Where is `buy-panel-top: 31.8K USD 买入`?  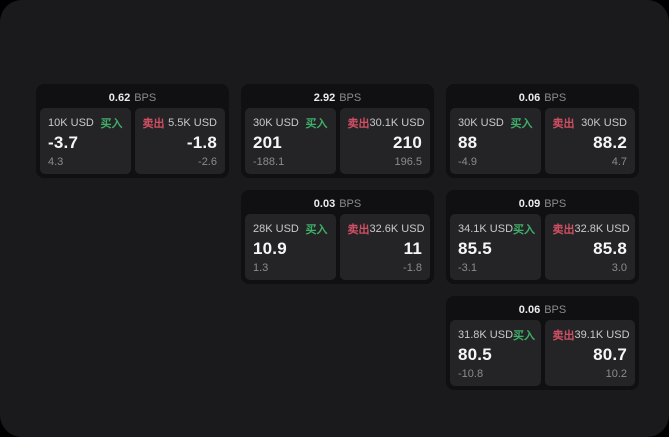
buy-panel-top: 31.8K USD 买入 is located at coordinates (497, 335).